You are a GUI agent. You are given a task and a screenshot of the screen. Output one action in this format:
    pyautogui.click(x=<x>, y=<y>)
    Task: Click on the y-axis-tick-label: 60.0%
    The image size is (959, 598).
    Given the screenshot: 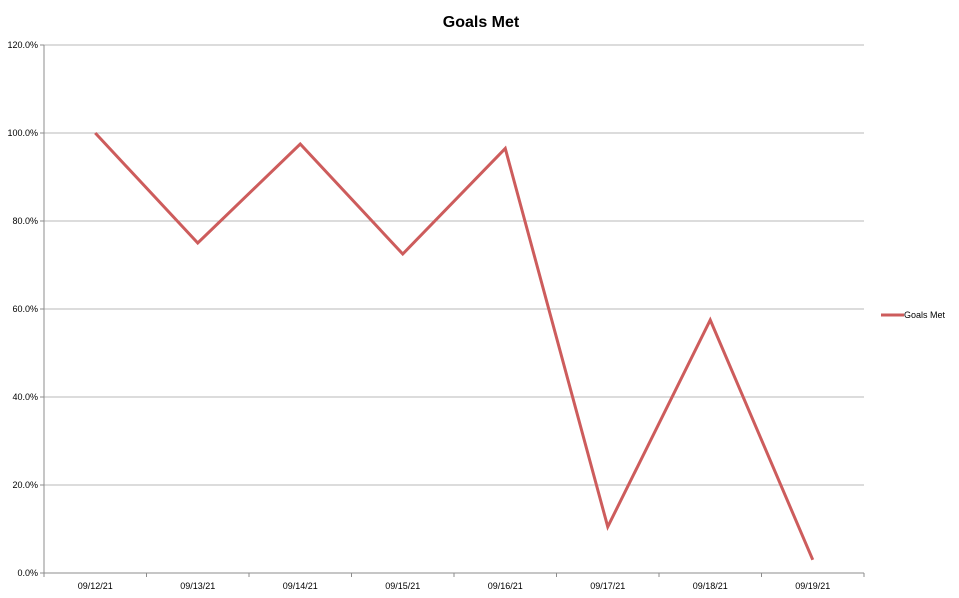 What is the action you would take?
    pyautogui.click(x=25, y=309)
    